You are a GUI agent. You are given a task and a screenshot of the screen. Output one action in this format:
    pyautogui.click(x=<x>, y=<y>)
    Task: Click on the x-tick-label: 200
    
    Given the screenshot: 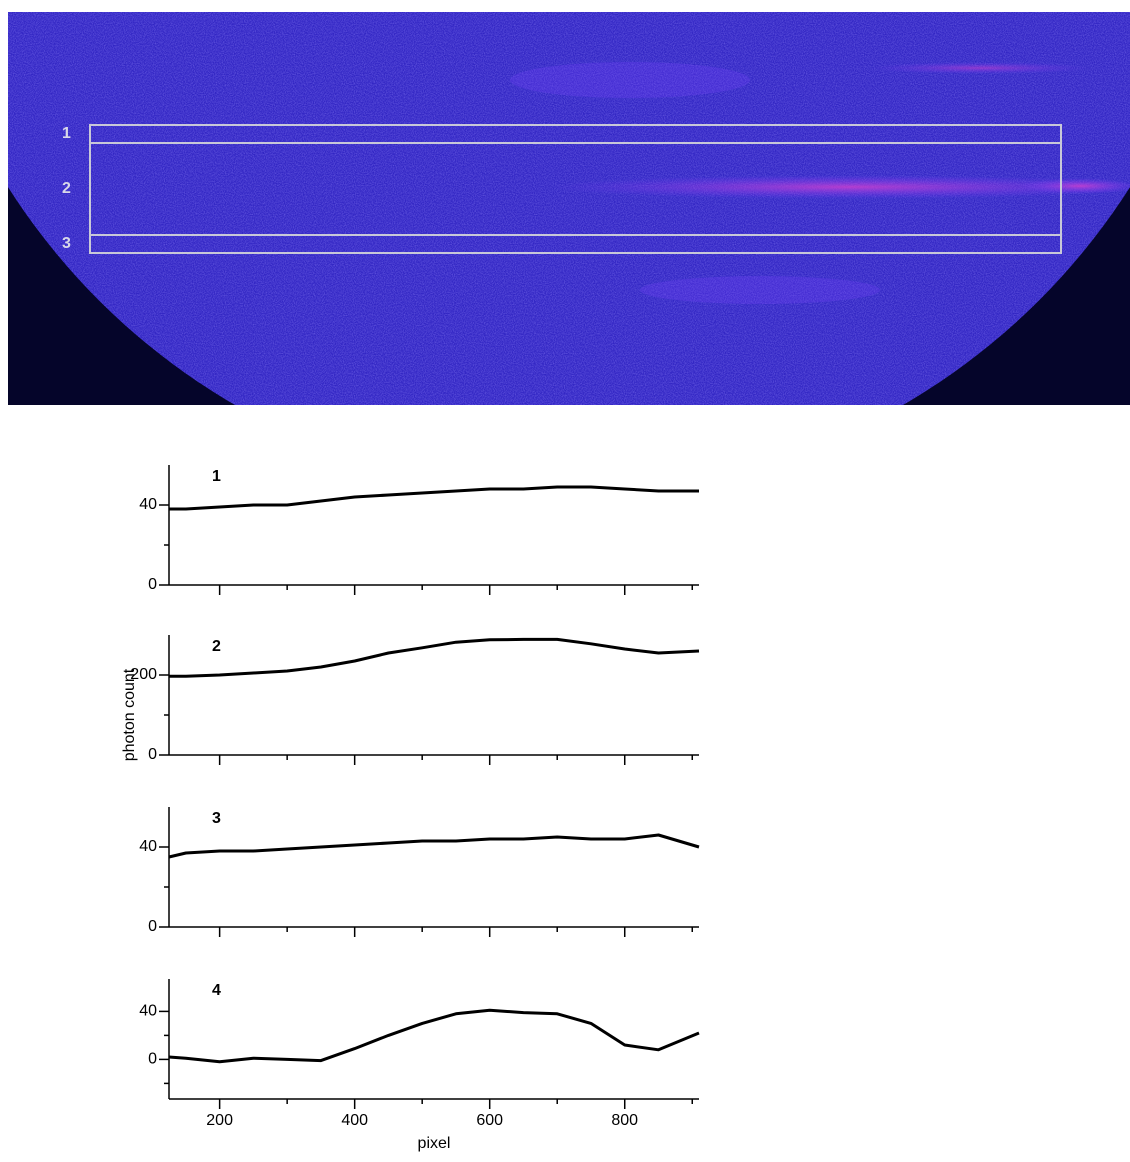 What is the action you would take?
    pyautogui.click(x=219, y=1120)
    